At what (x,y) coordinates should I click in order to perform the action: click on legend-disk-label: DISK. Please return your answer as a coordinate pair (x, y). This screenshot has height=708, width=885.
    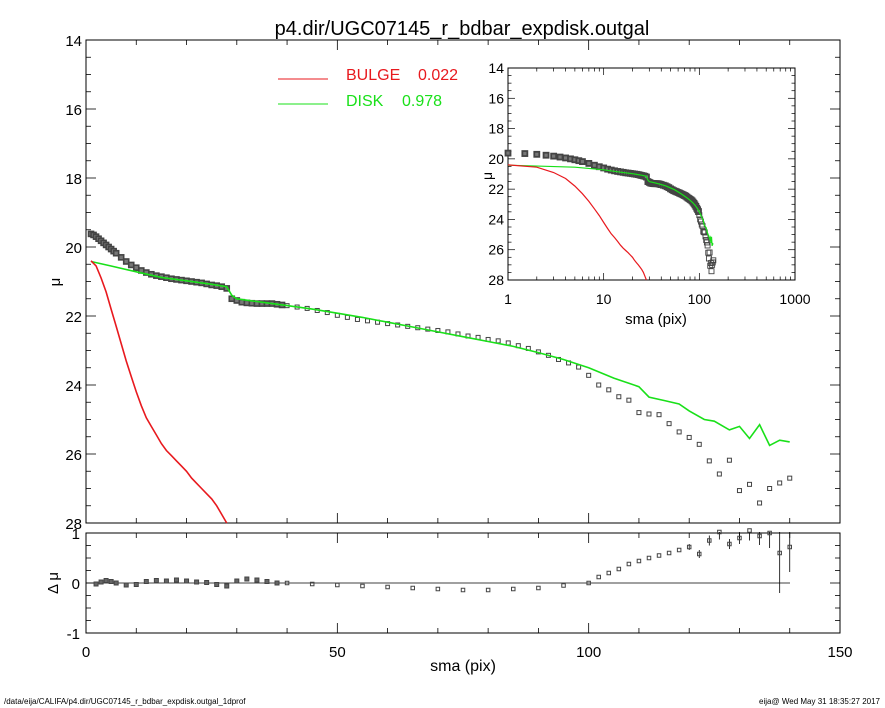
    Looking at the image, I should click on (365, 101).